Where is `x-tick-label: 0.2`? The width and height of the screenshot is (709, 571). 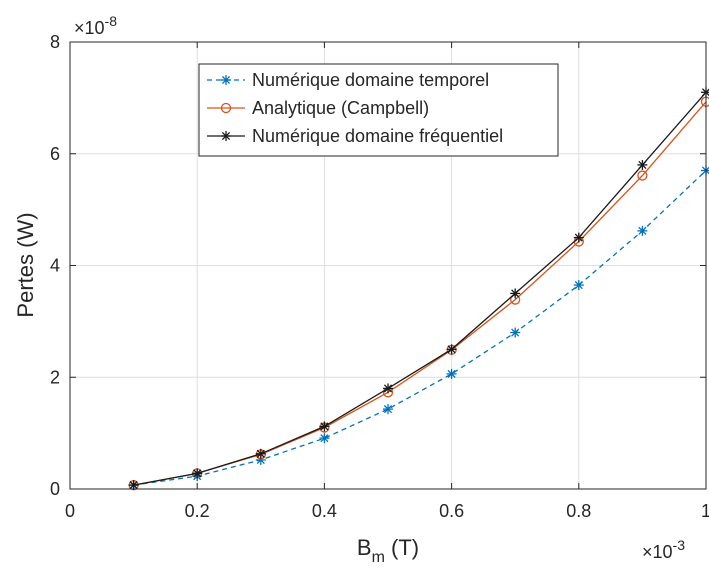 x-tick-label: 0.2 is located at coordinates (197, 511).